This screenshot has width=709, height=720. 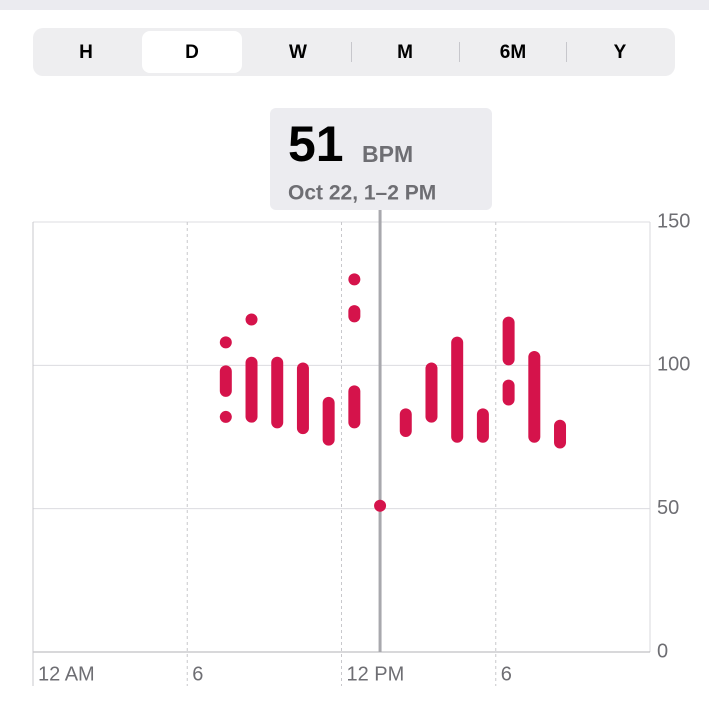 I want to click on x-tick-label: 12 AM, so click(x=66, y=674).